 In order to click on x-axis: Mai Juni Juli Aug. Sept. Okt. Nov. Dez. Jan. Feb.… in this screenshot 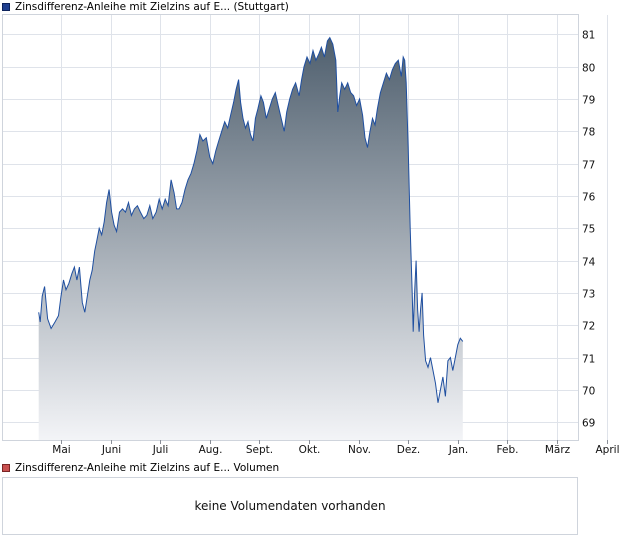, I will do `click(336, 448)`.